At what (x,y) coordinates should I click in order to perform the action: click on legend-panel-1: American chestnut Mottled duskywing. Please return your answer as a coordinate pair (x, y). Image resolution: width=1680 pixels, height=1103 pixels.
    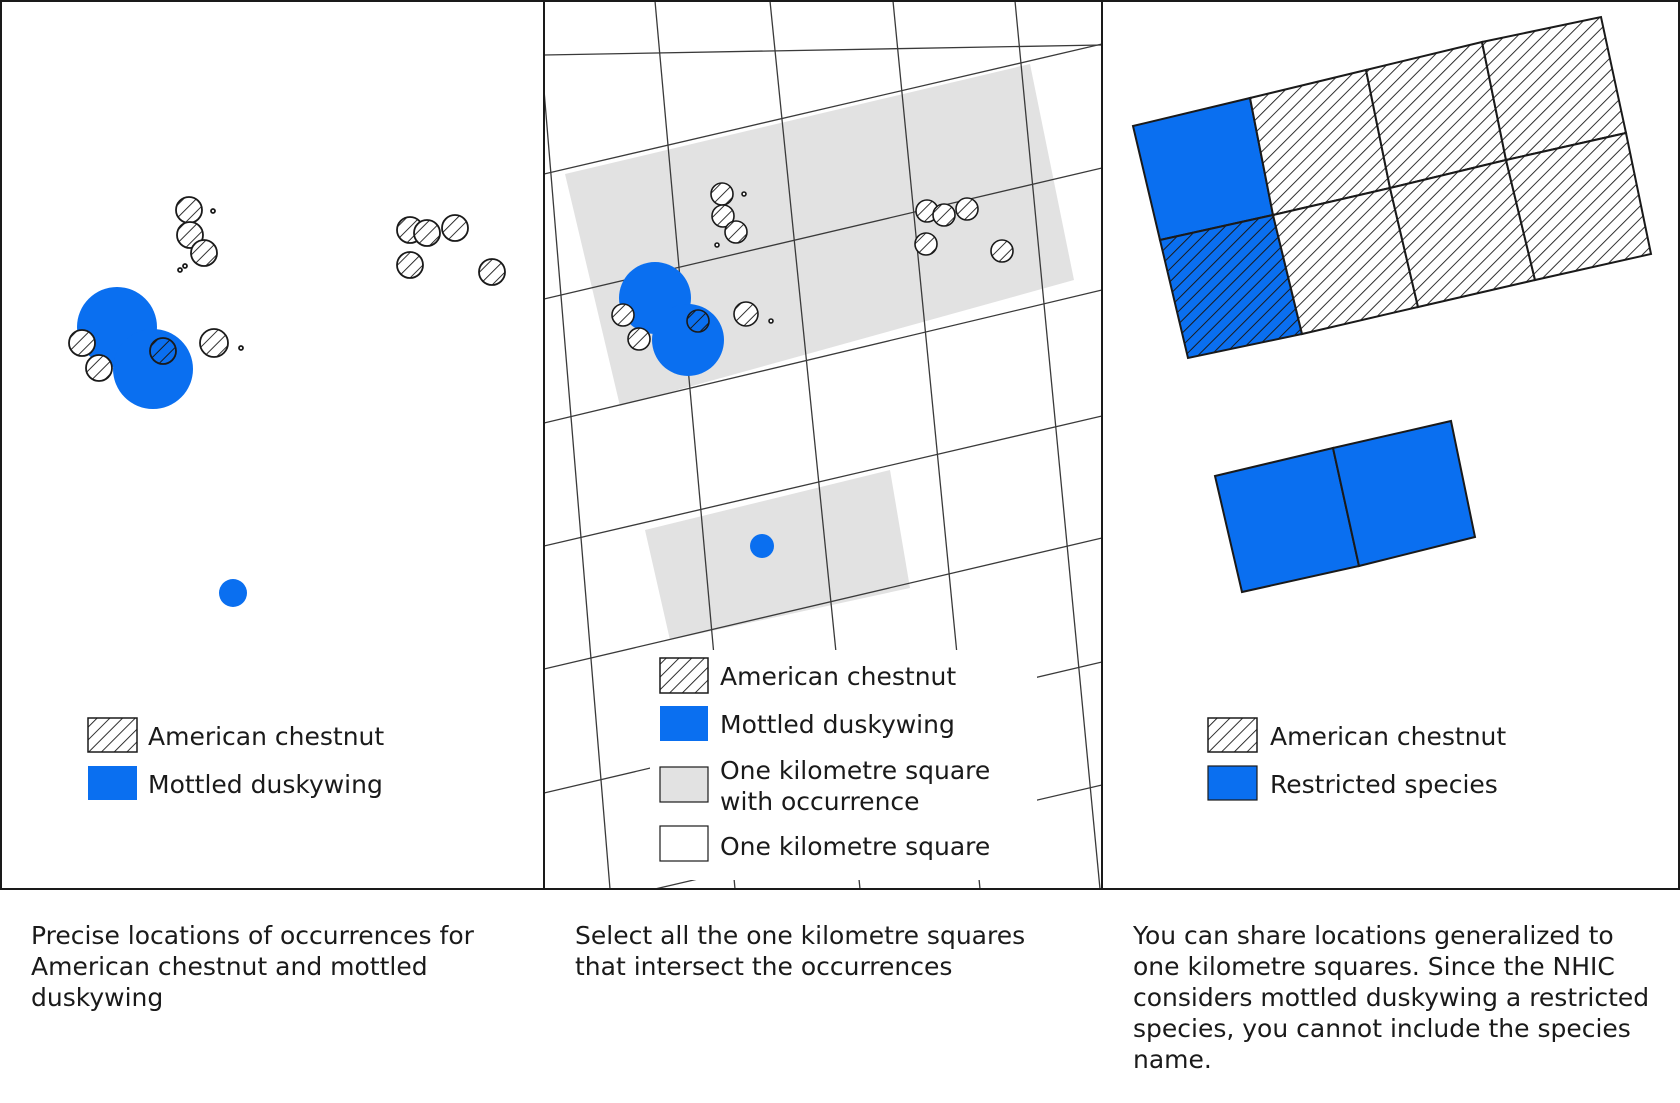
    Looking at the image, I should click on (235, 758).